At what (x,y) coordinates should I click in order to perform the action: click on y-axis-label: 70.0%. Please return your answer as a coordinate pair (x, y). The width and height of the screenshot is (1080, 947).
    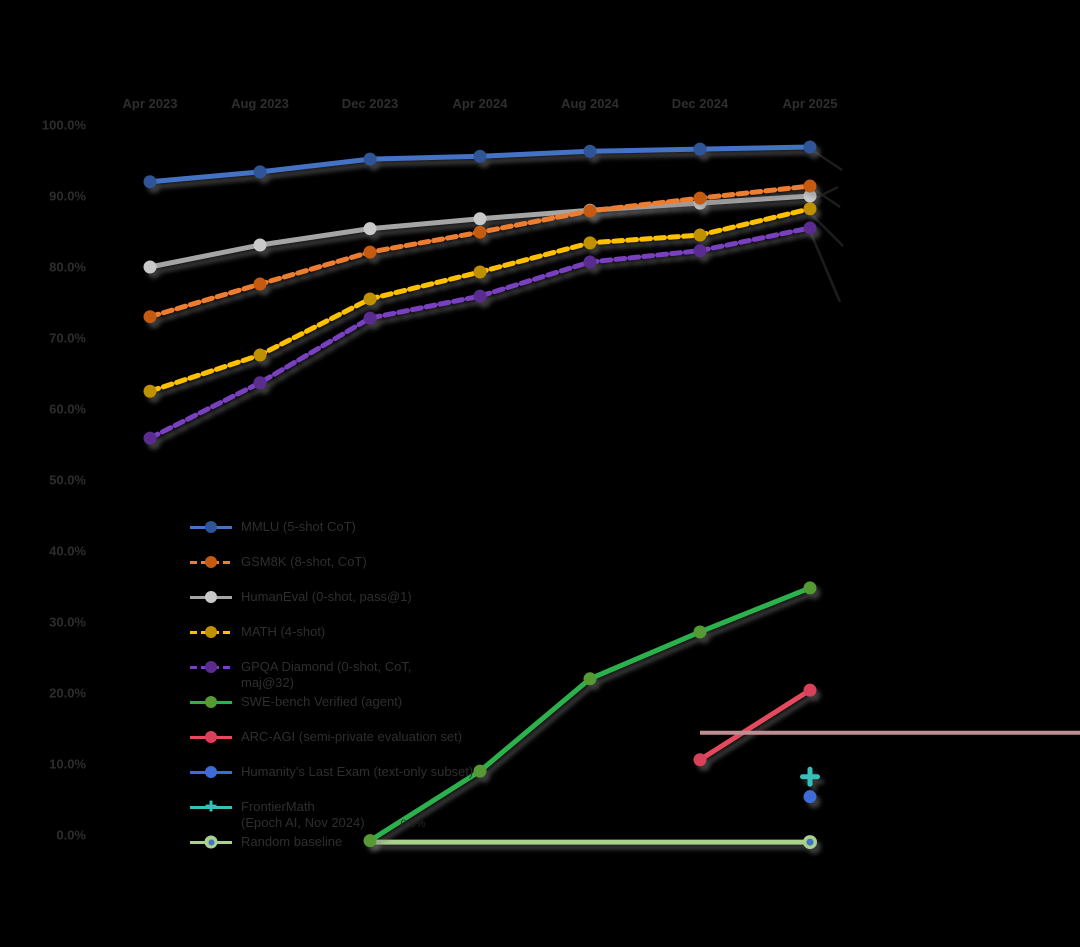
    Looking at the image, I should click on (67, 338).